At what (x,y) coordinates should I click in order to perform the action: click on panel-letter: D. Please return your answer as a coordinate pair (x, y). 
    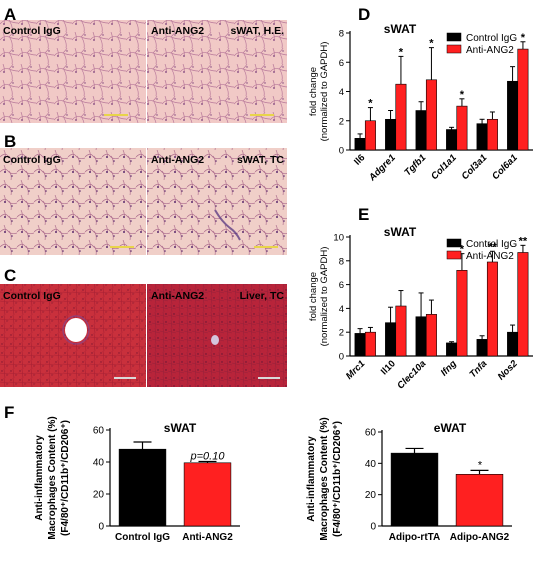
    Looking at the image, I should click on (364, 14).